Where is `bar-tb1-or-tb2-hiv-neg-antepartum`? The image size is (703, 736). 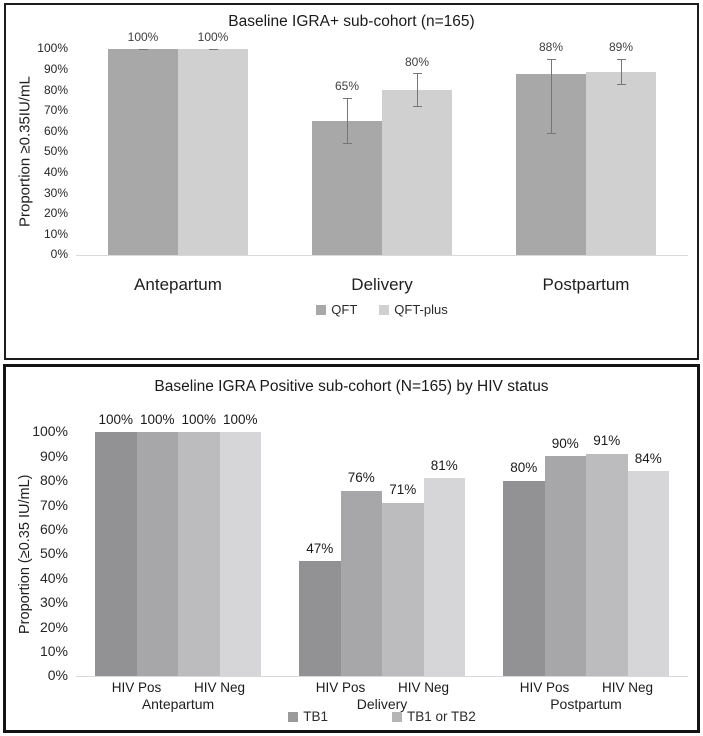 bar-tb1-or-tb2-hiv-neg-antepartum is located at coordinates (240, 554).